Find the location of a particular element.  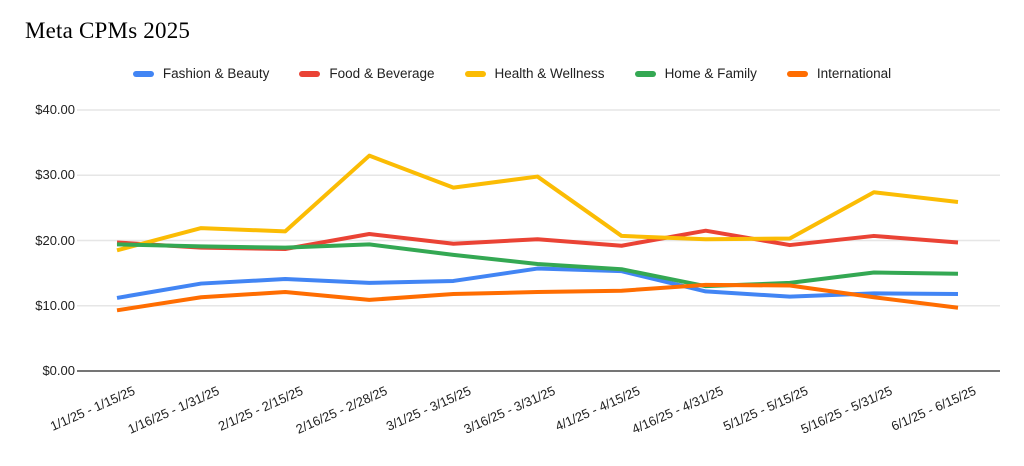

legend-item-home-family: Home & Family is located at coordinates (695, 73).